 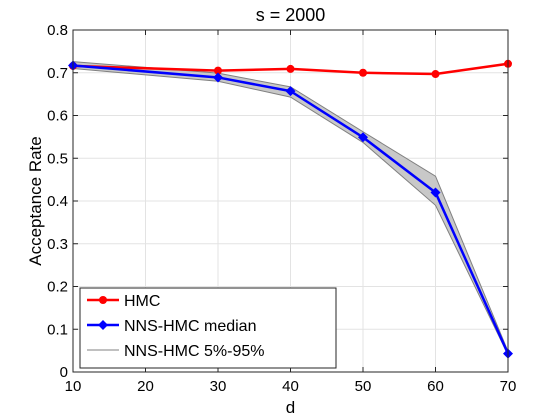 What do you see at coordinates (291, 15) in the screenshot?
I see `chart-title: s = 2000` at bounding box center [291, 15].